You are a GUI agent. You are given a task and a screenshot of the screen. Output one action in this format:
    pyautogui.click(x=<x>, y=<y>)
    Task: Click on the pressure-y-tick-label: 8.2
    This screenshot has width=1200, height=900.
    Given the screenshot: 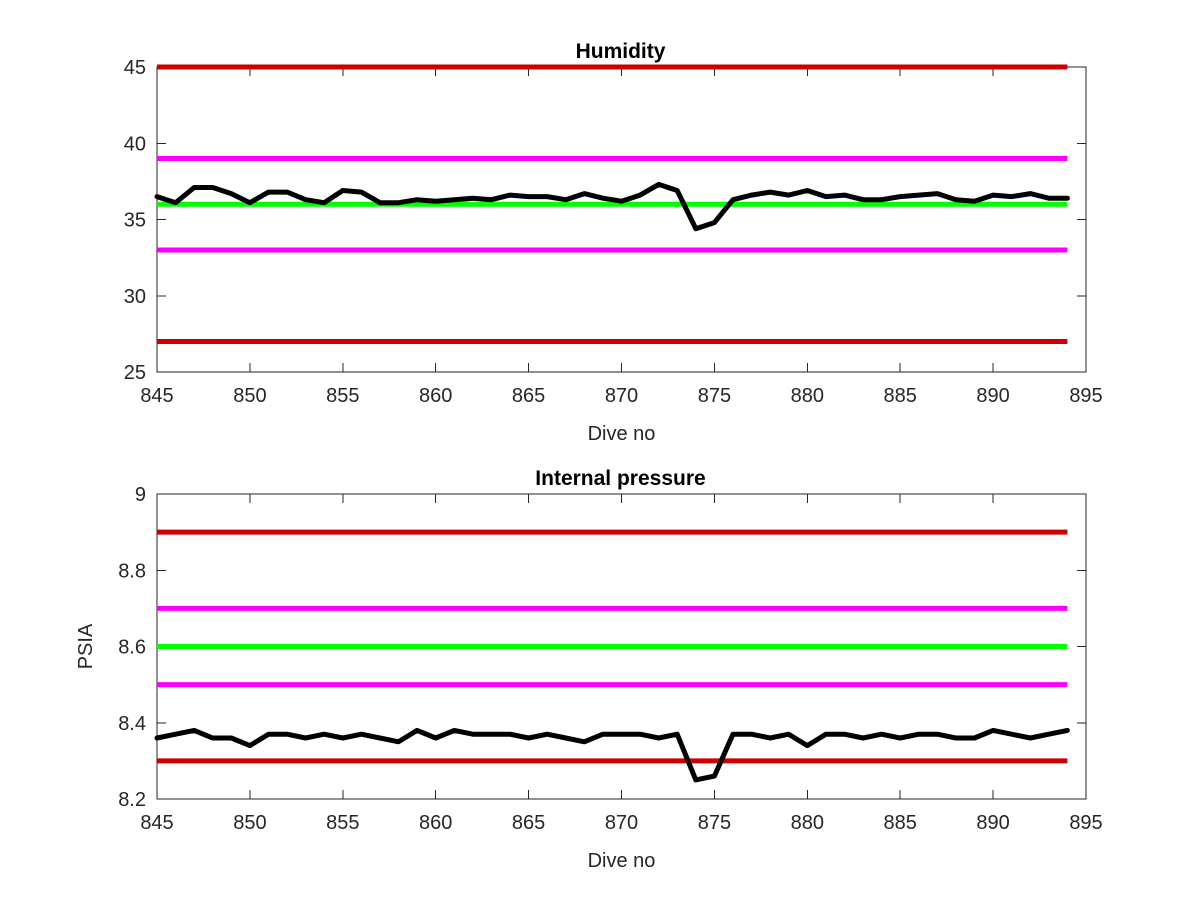 What is the action you would take?
    pyautogui.click(x=132, y=800)
    